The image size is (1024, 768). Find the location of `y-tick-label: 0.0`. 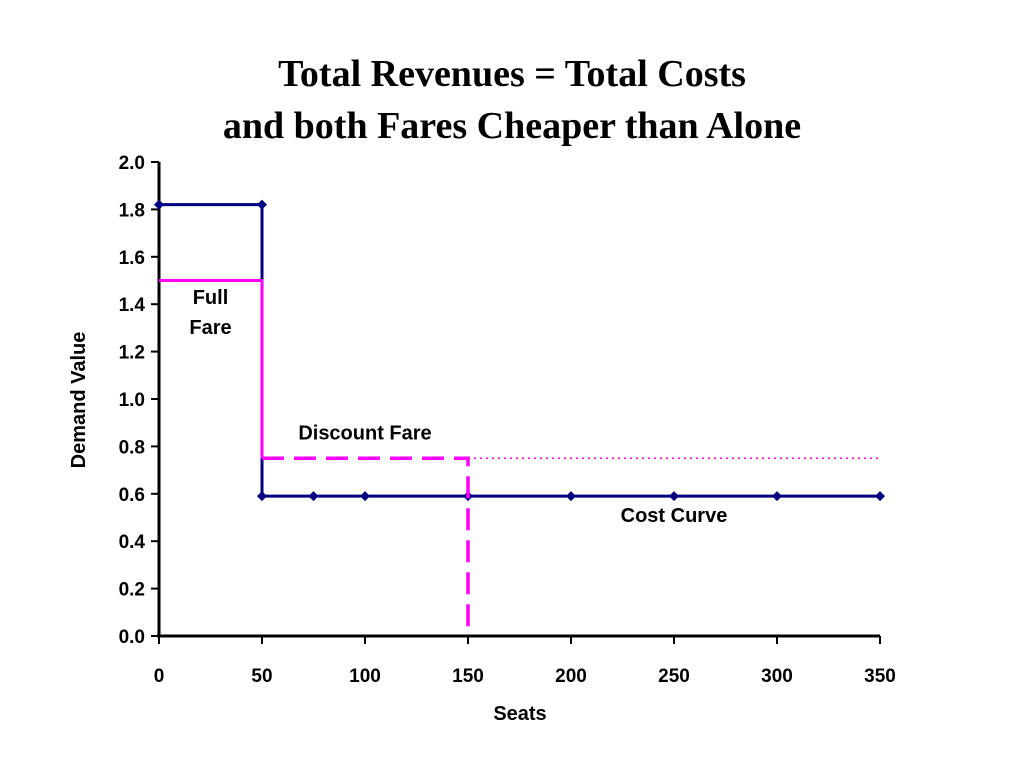

y-tick-label: 0.0 is located at coordinates (132, 637).